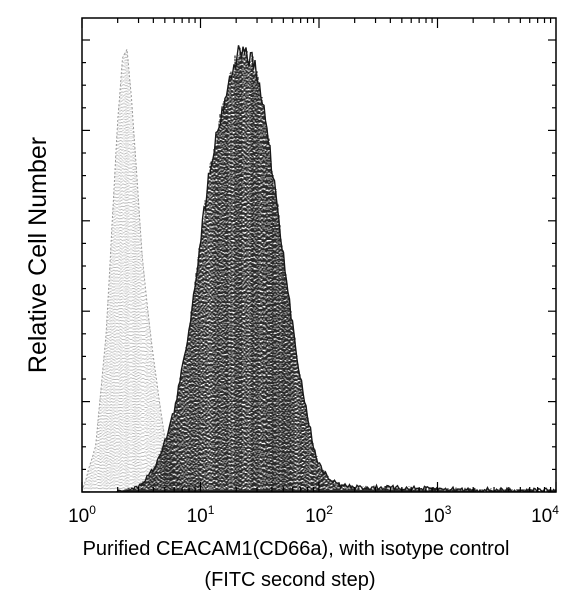 This screenshot has width=574, height=595. Describe the element at coordinates (38, 255) in the screenshot. I see `y-axis-label: Relative Cell Number` at that location.